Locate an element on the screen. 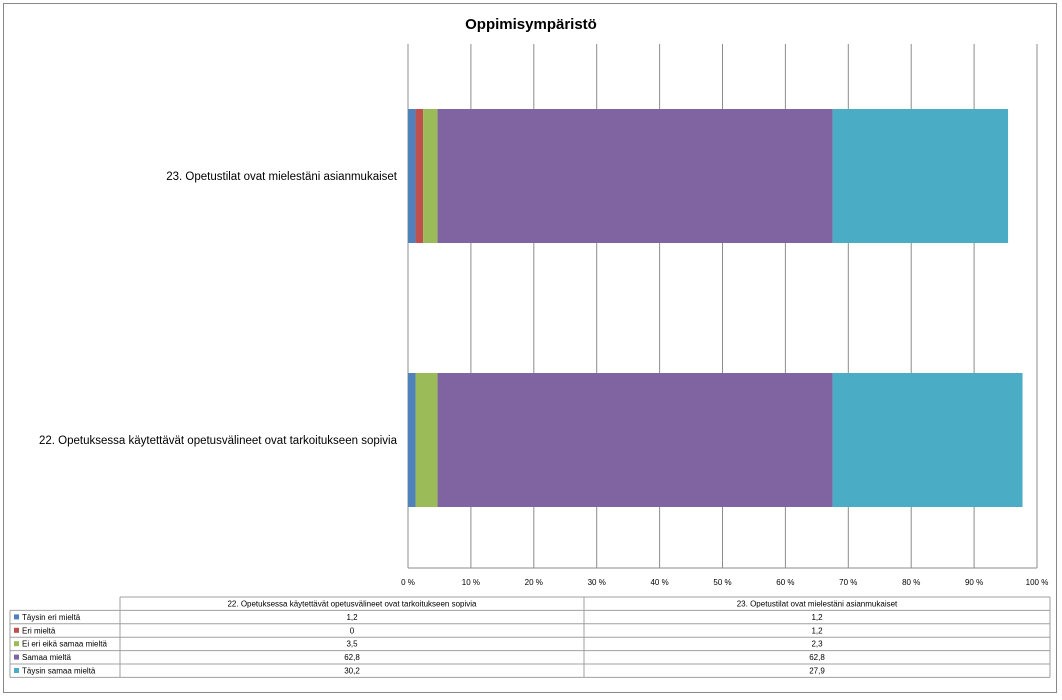  table-cell: 27,9 is located at coordinates (817, 671).